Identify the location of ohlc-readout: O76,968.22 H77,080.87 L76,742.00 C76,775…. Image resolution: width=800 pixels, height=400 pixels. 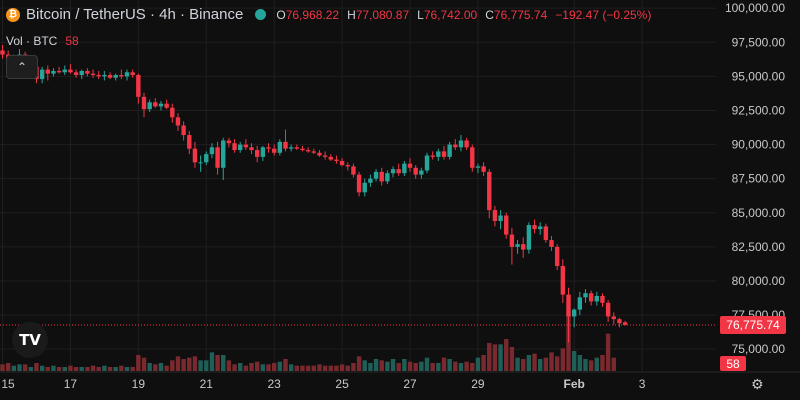
(463, 15).